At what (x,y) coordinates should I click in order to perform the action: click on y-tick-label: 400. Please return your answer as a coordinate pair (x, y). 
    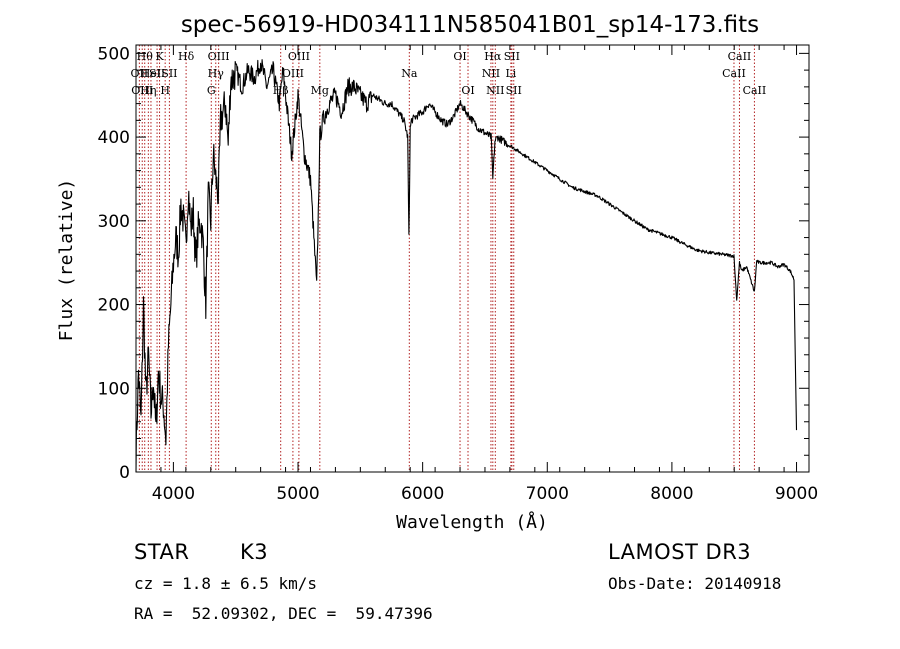
    Looking at the image, I should click on (114, 138).